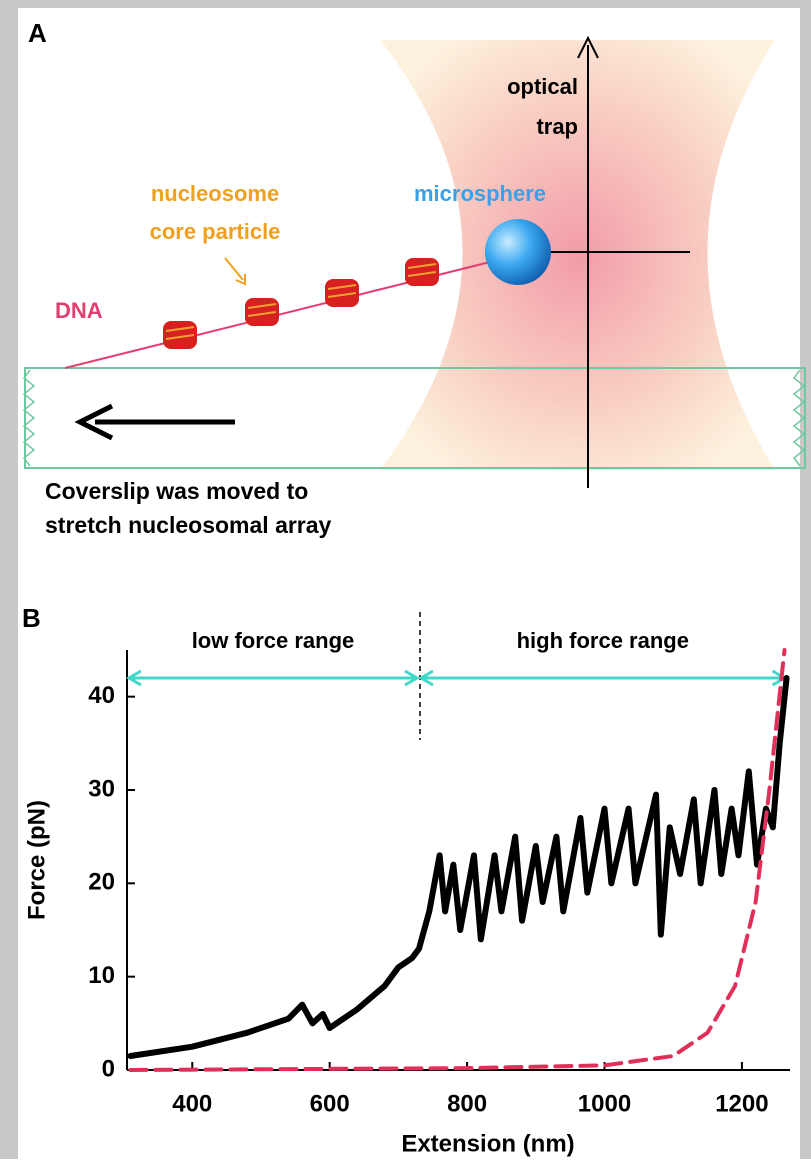 This screenshot has height=1164, width=811. I want to click on y-tick-label: 0, so click(108, 1068).